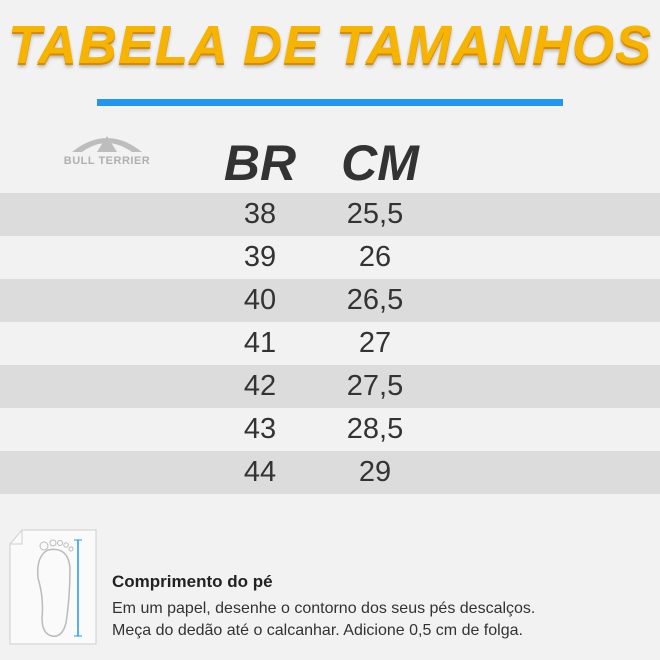 The width and height of the screenshot is (660, 660). Describe the element at coordinates (380, 163) in the screenshot. I see `column-header: CM` at that location.